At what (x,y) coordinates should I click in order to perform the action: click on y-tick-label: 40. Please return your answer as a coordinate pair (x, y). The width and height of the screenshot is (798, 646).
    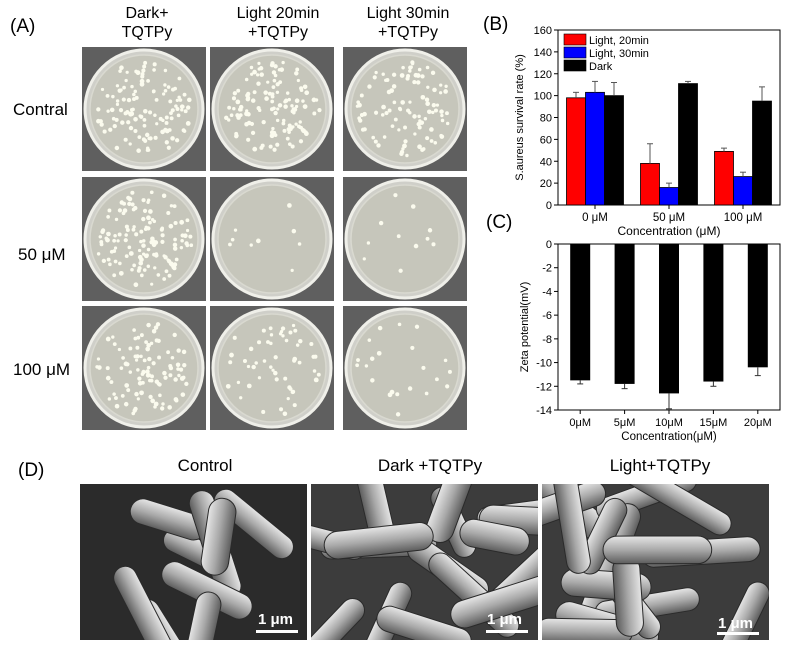
    Looking at the image, I should click on (546, 162).